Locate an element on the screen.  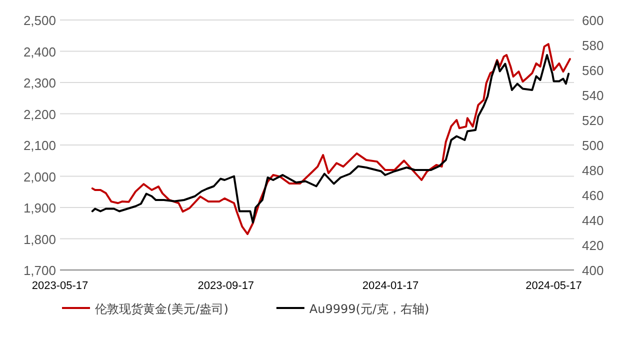
x-tick-label: 2023-05-17 is located at coordinates (60, 286).